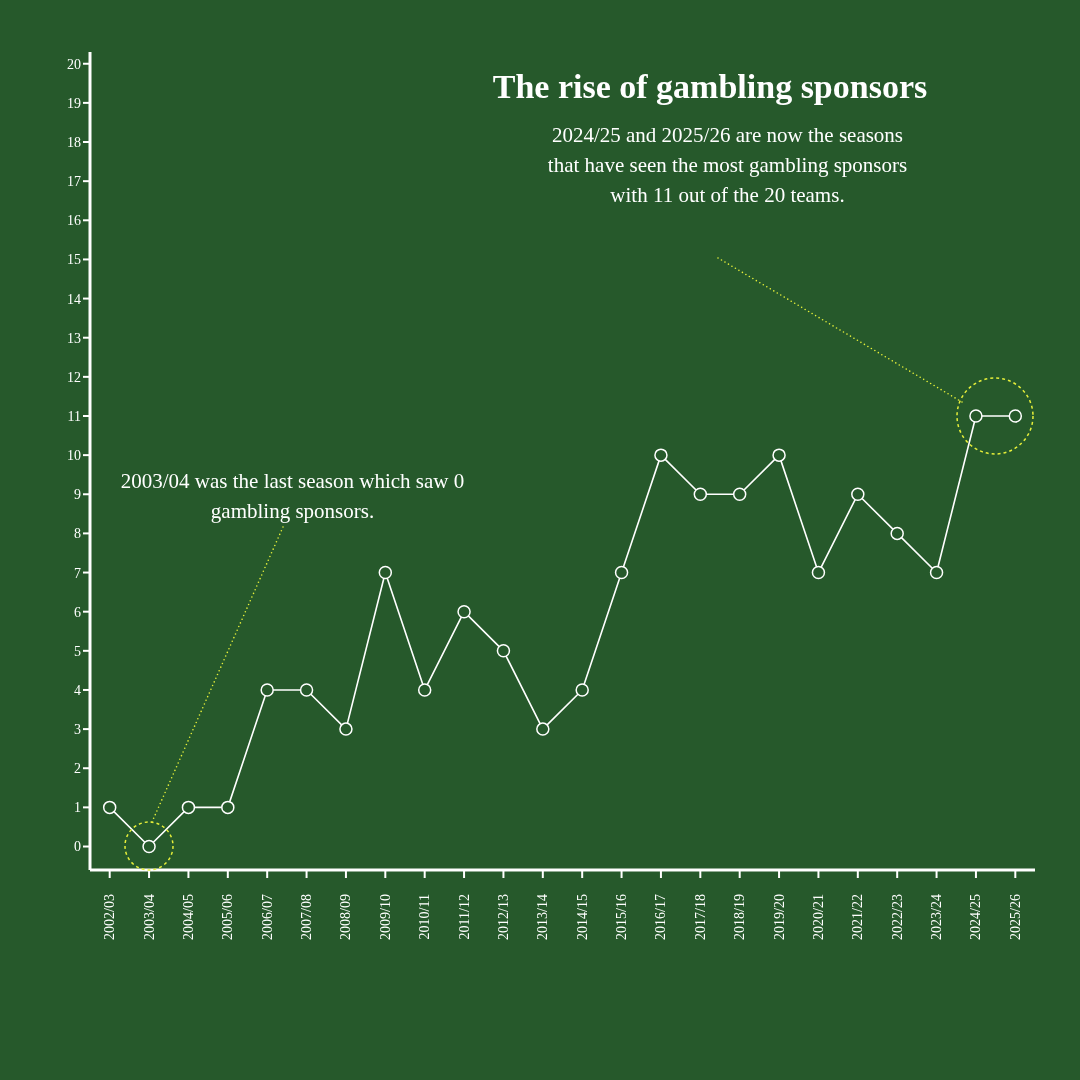 This screenshot has width=1080, height=1080. Describe the element at coordinates (464, 917) in the screenshot. I see `x-tick-label: 2011/12` at that location.